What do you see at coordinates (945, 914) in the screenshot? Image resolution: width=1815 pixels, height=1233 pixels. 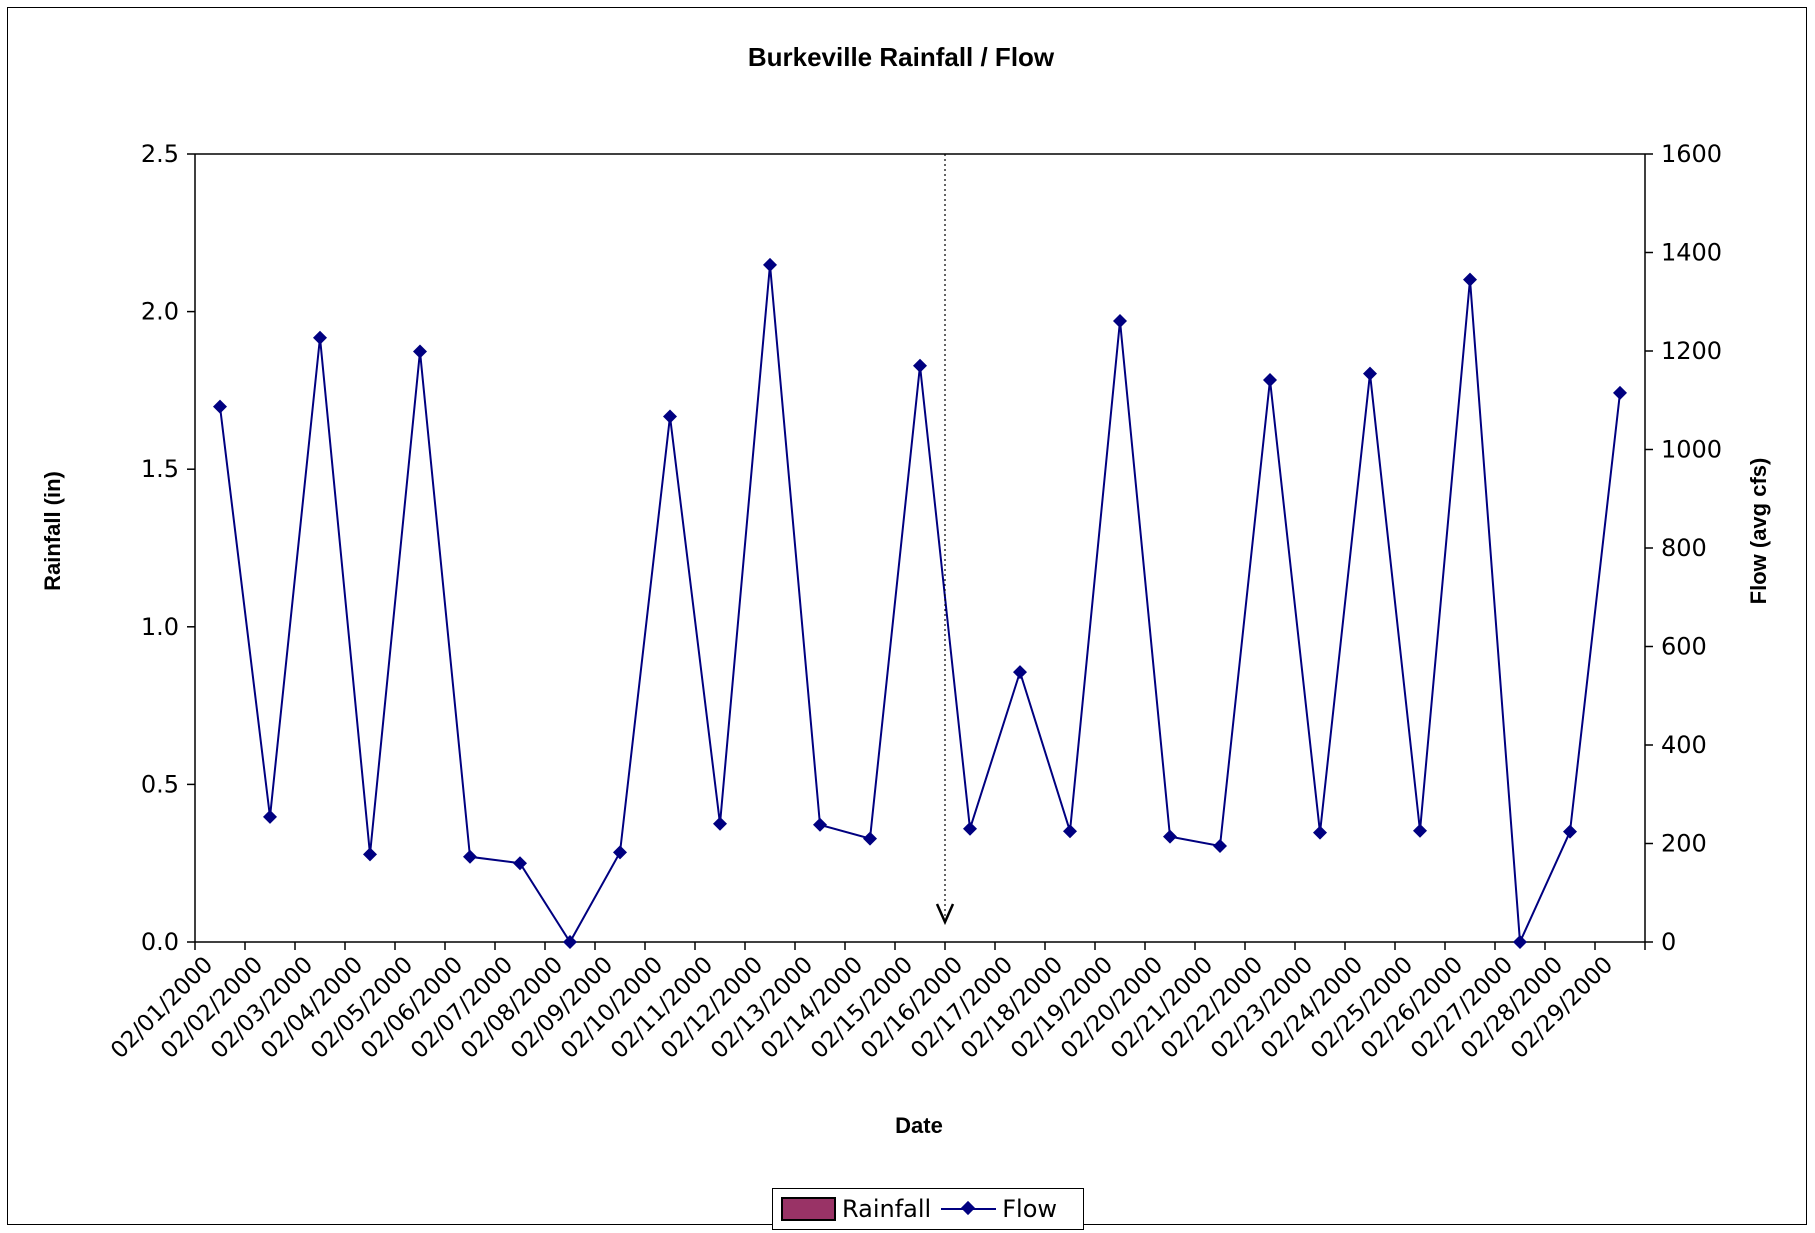 I see `annotation-arrowhead` at bounding box center [945, 914].